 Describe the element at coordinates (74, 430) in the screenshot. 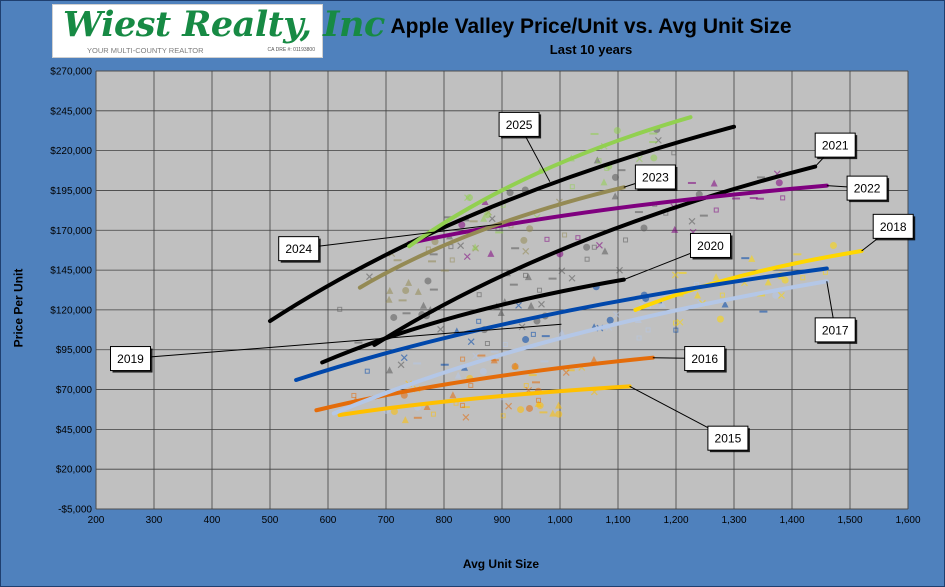

I see `y-tick-label: $45,000` at that location.